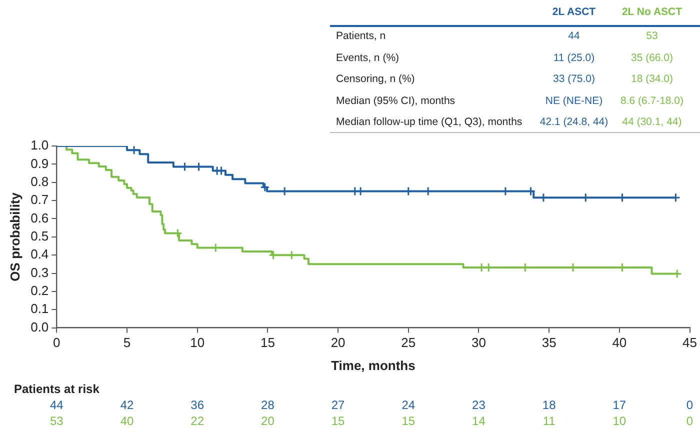 Image resolution: width=700 pixels, height=432 pixels. I want to click on x-tick-label: 45, so click(690, 342).